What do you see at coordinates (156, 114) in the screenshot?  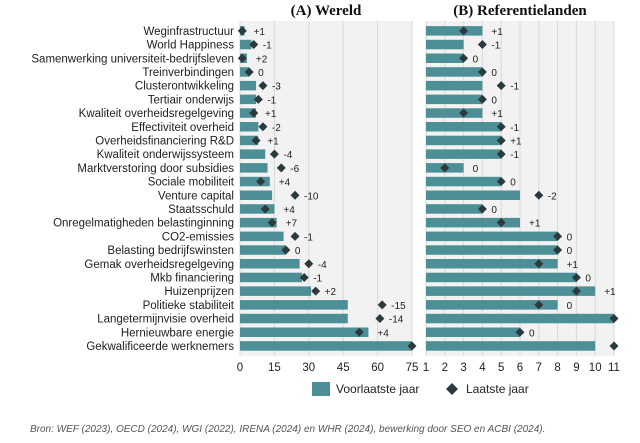 I see `category-label: Kwaliteit overheidsregelgeving` at bounding box center [156, 114].